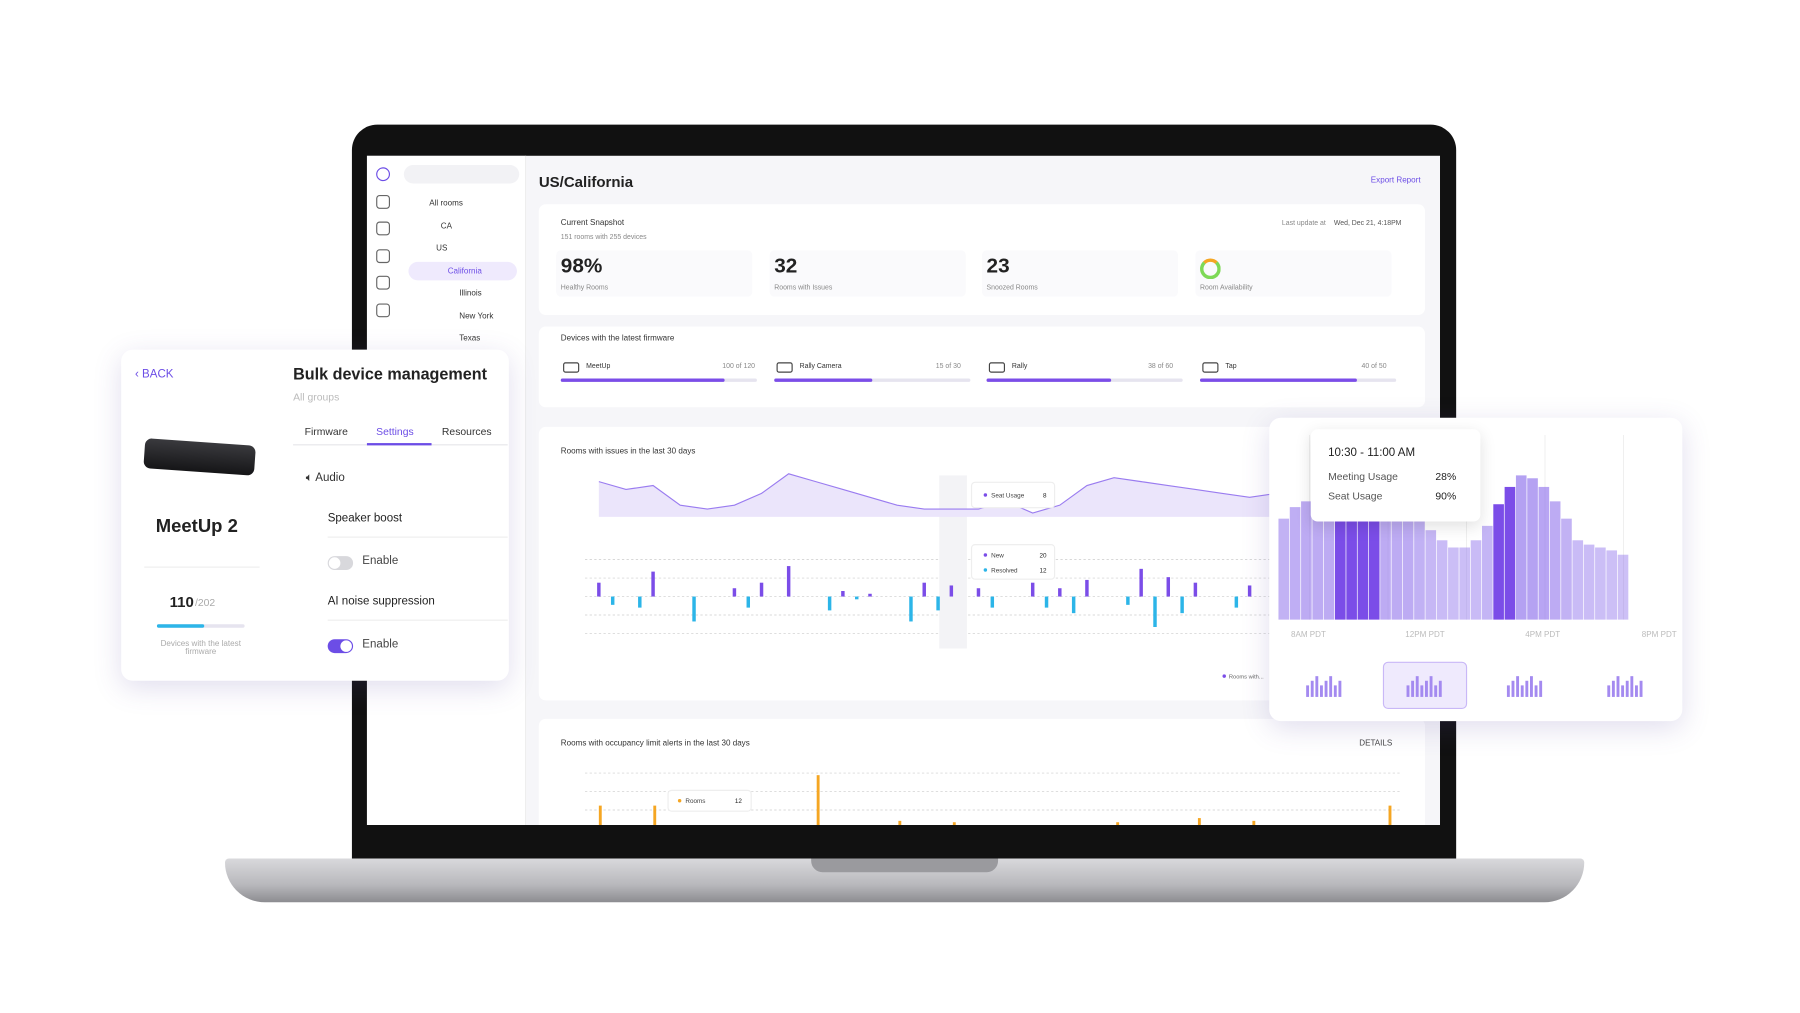 The height and width of the screenshot is (1013, 1800). I want to click on stat-label: Room Availability, so click(1226, 288).